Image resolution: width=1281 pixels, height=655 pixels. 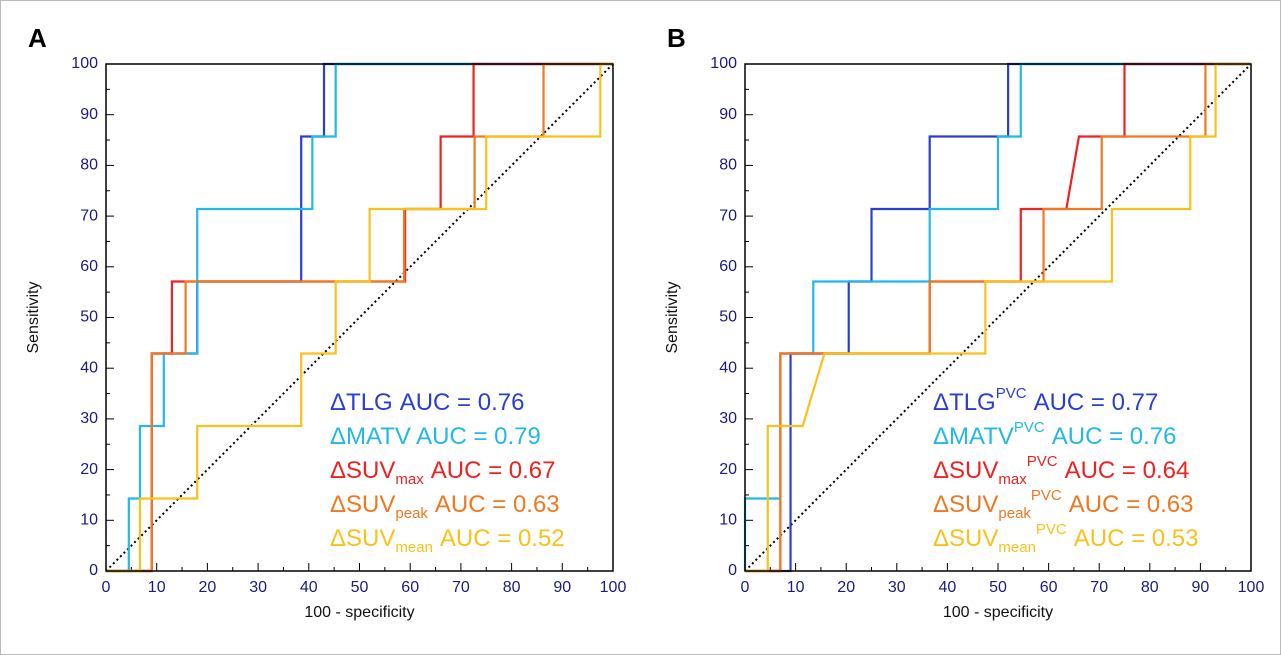 What do you see at coordinates (478, 436) in the screenshot?
I see `legend-auc: AUC = 0.79` at bounding box center [478, 436].